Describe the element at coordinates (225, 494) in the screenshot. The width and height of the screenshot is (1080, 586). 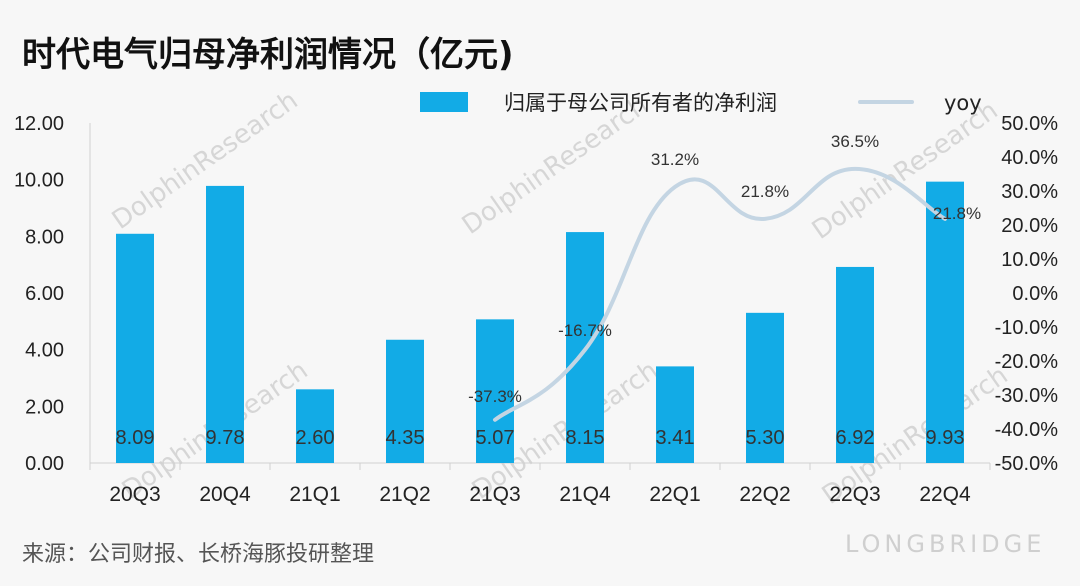
I see `x-axis-category-label: 20Q4` at that location.